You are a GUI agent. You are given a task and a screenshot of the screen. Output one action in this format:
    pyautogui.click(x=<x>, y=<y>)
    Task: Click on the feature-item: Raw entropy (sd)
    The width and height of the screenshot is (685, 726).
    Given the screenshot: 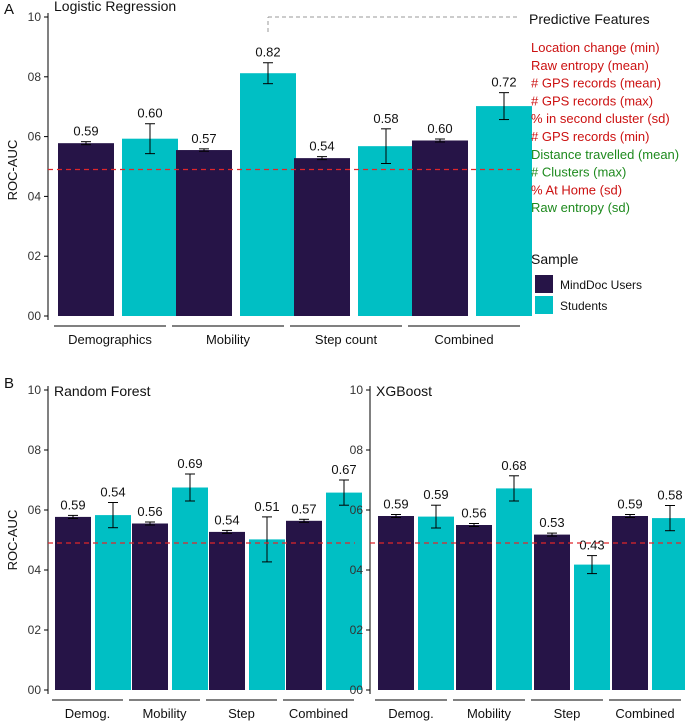 What is the action you would take?
    pyautogui.click(x=580, y=207)
    